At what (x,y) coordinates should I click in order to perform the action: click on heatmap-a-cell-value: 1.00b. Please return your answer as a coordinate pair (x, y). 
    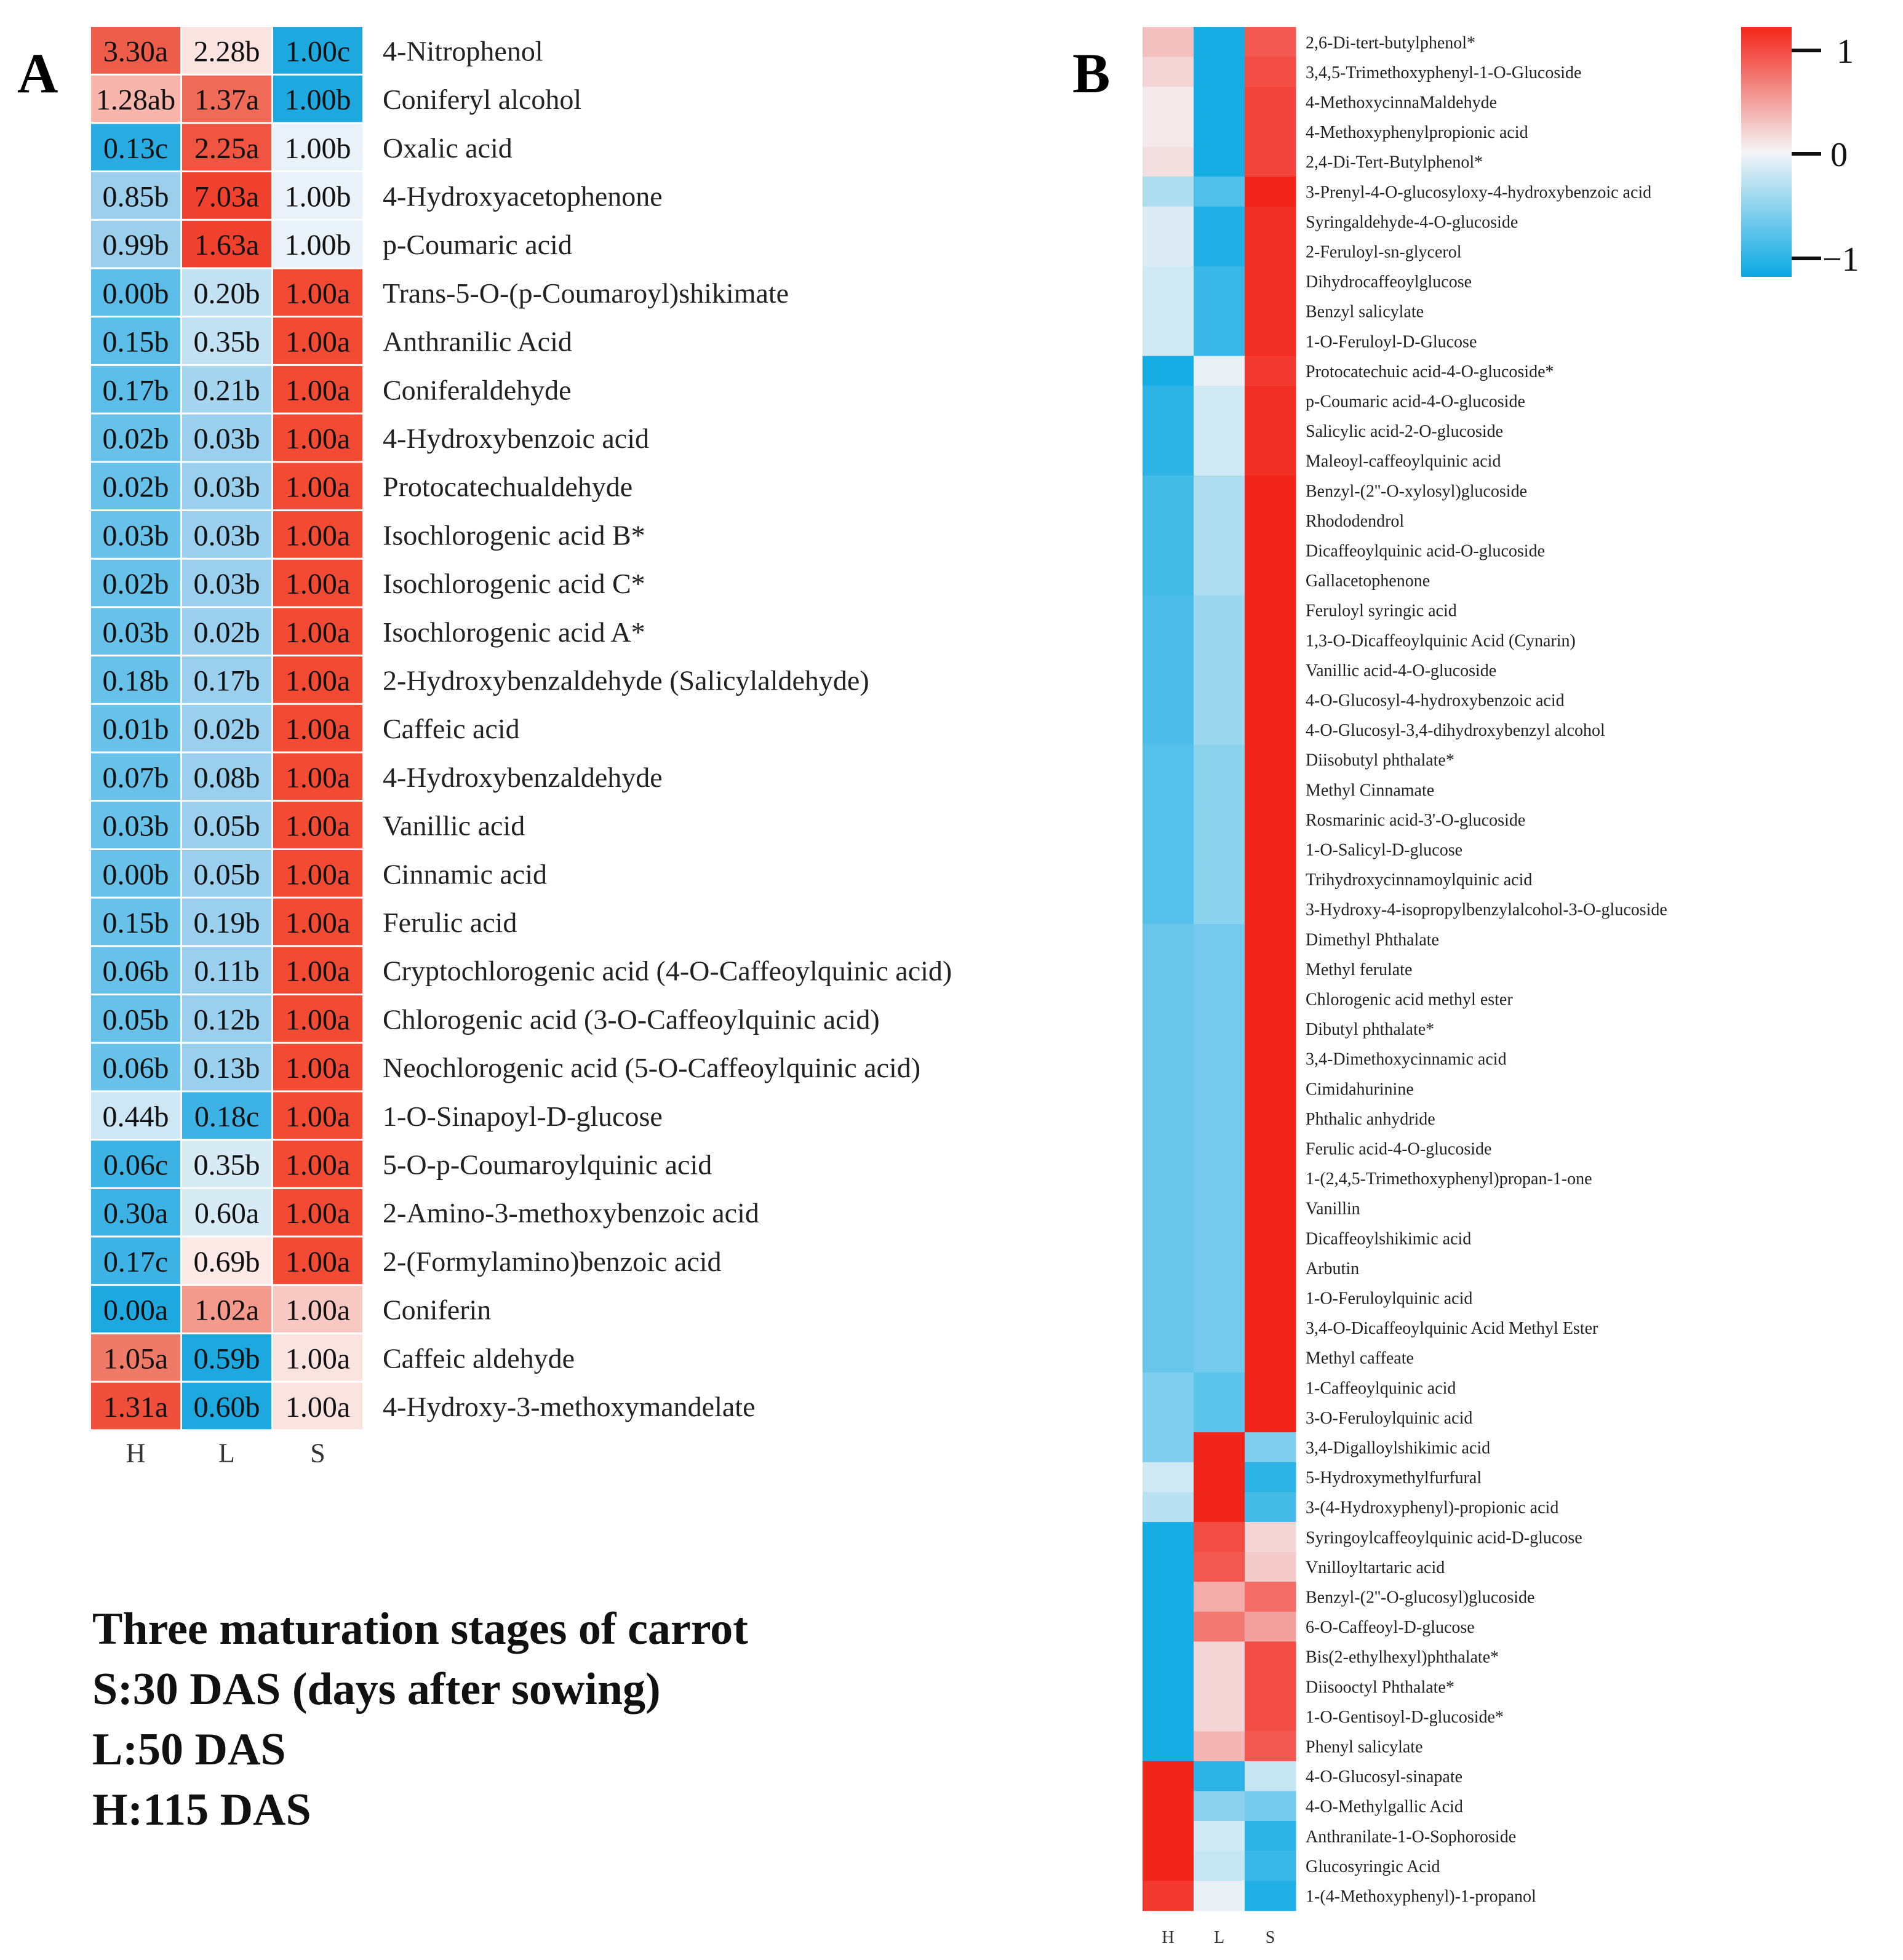
    Looking at the image, I should click on (318, 148).